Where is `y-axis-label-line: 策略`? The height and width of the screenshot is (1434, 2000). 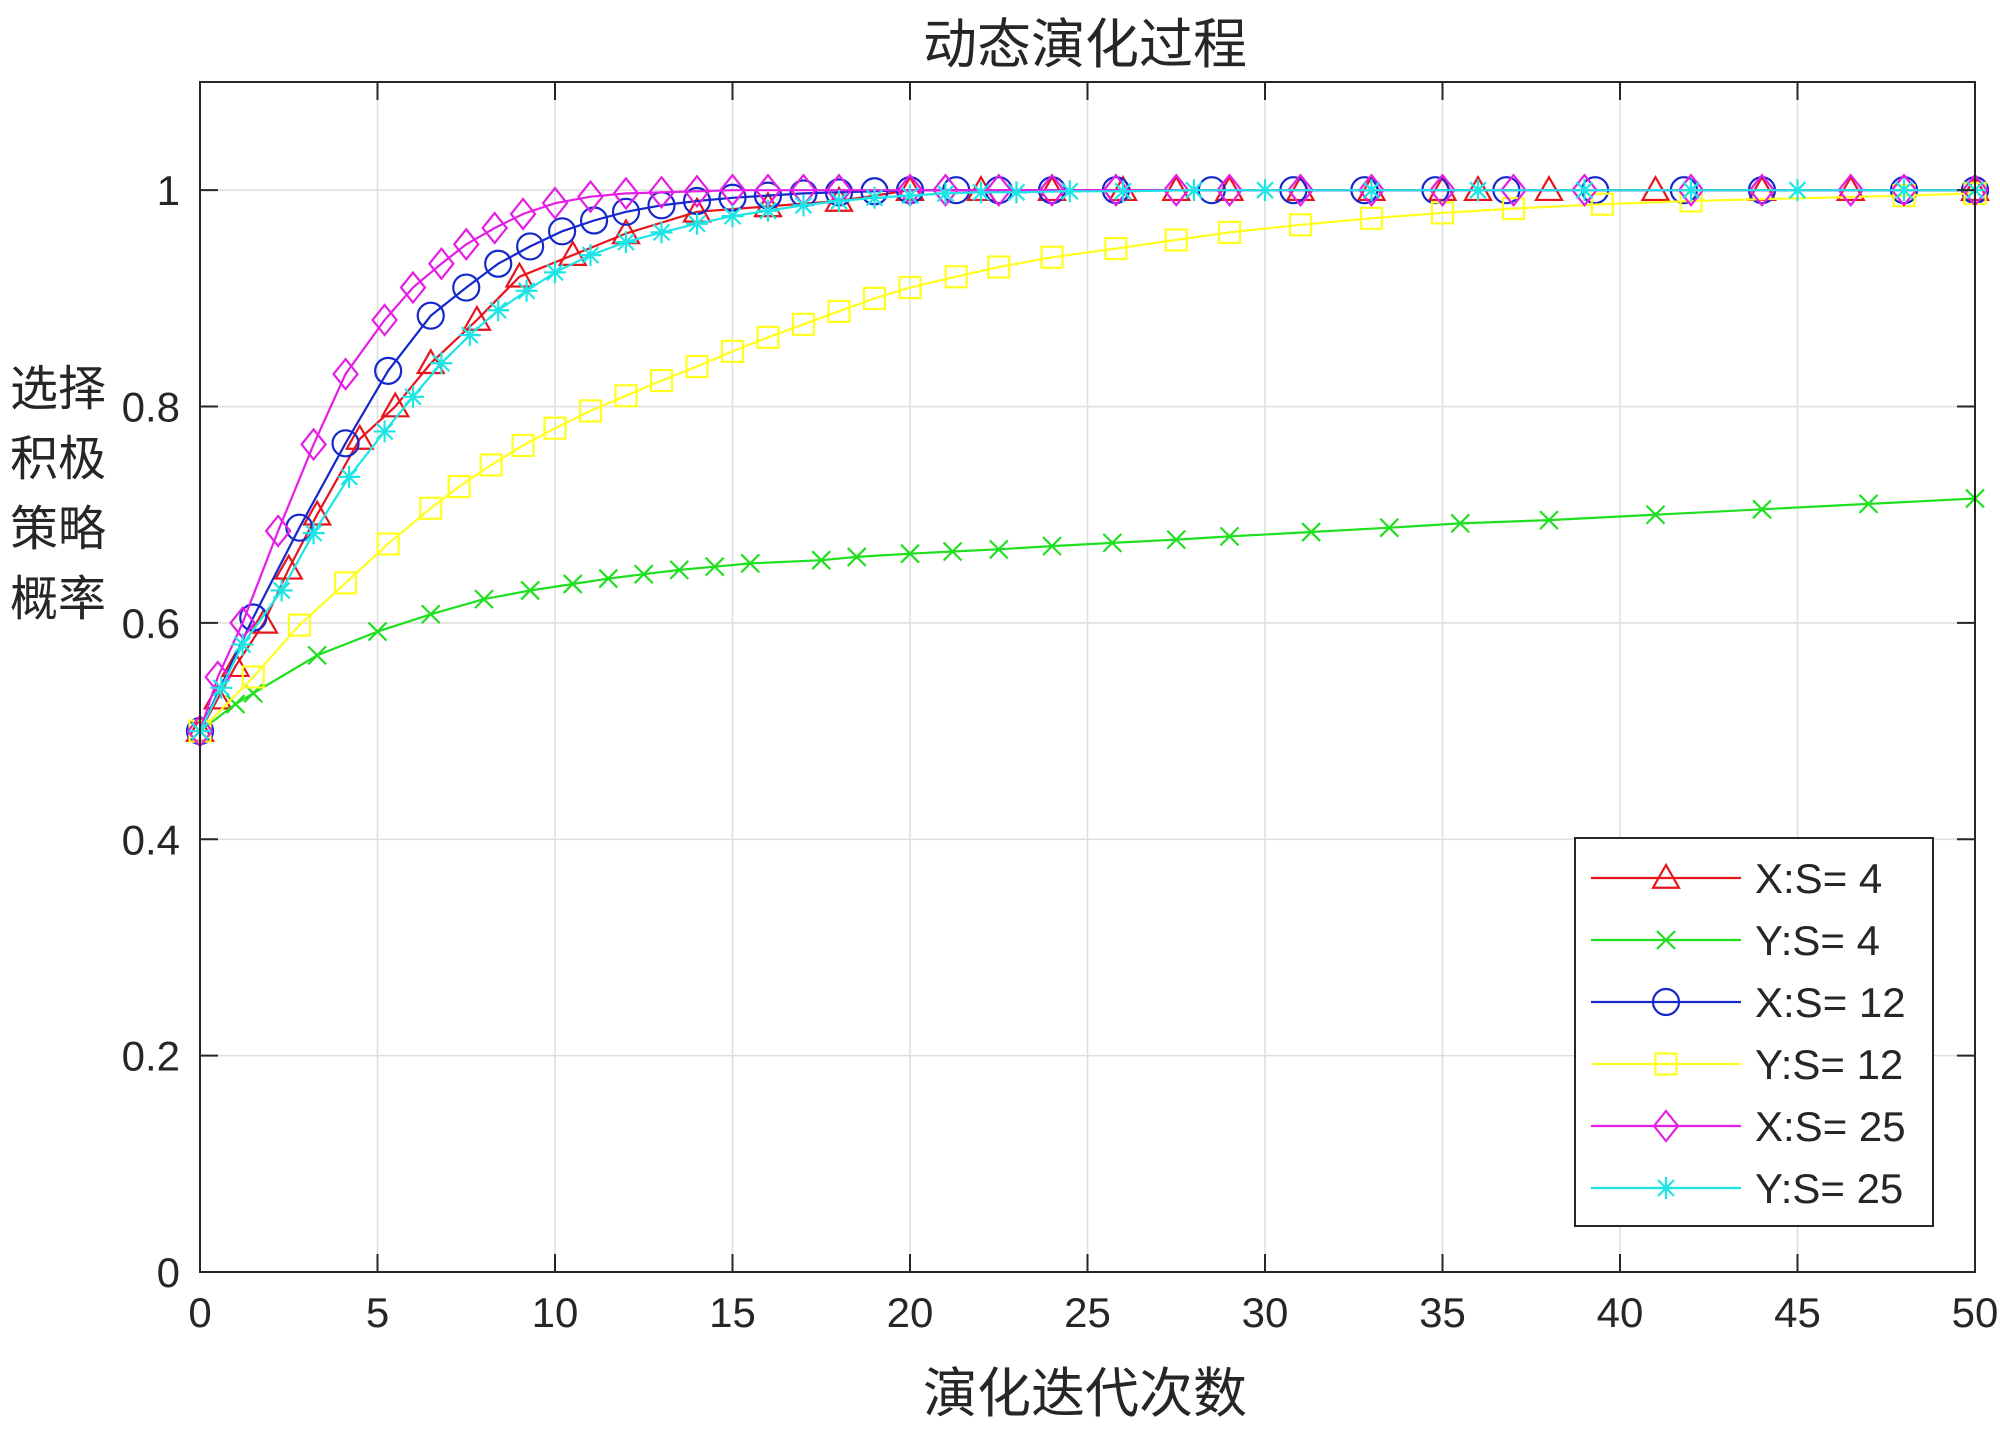
y-axis-label-line: 策略 is located at coordinates (58, 529).